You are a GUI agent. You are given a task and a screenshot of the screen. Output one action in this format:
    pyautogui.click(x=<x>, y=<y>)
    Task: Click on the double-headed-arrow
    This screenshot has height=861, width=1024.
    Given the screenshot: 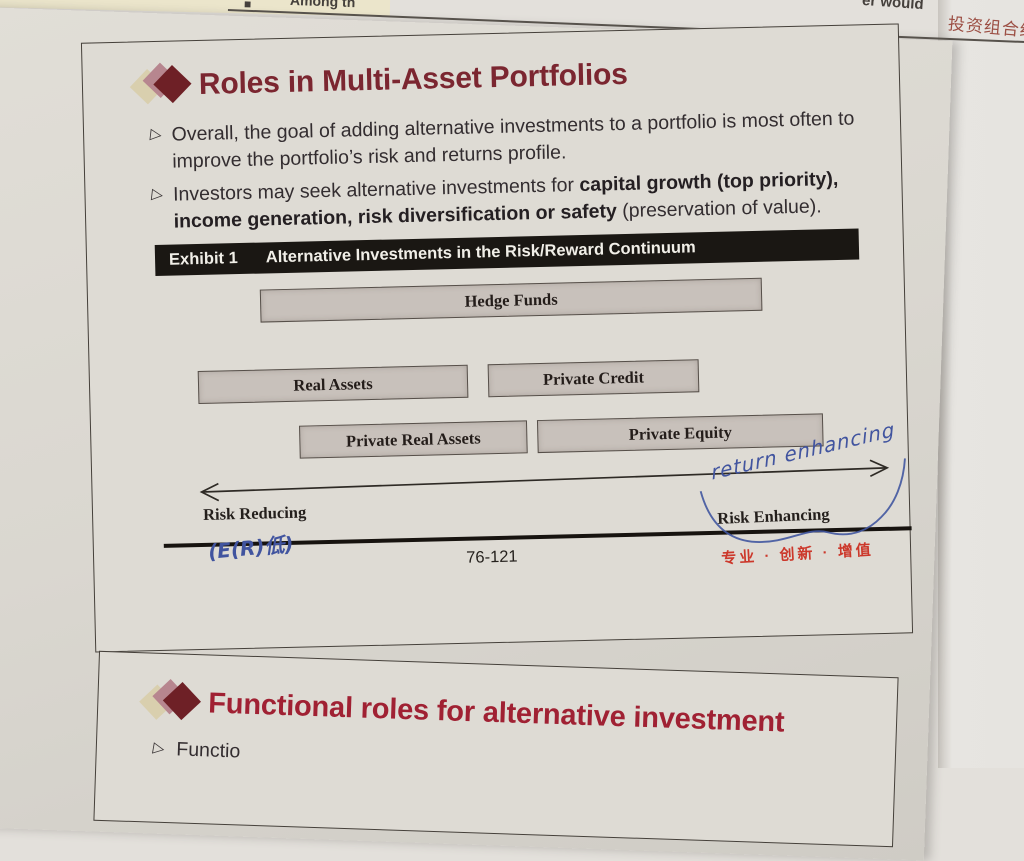 What is the action you would take?
    pyautogui.click(x=544, y=480)
    